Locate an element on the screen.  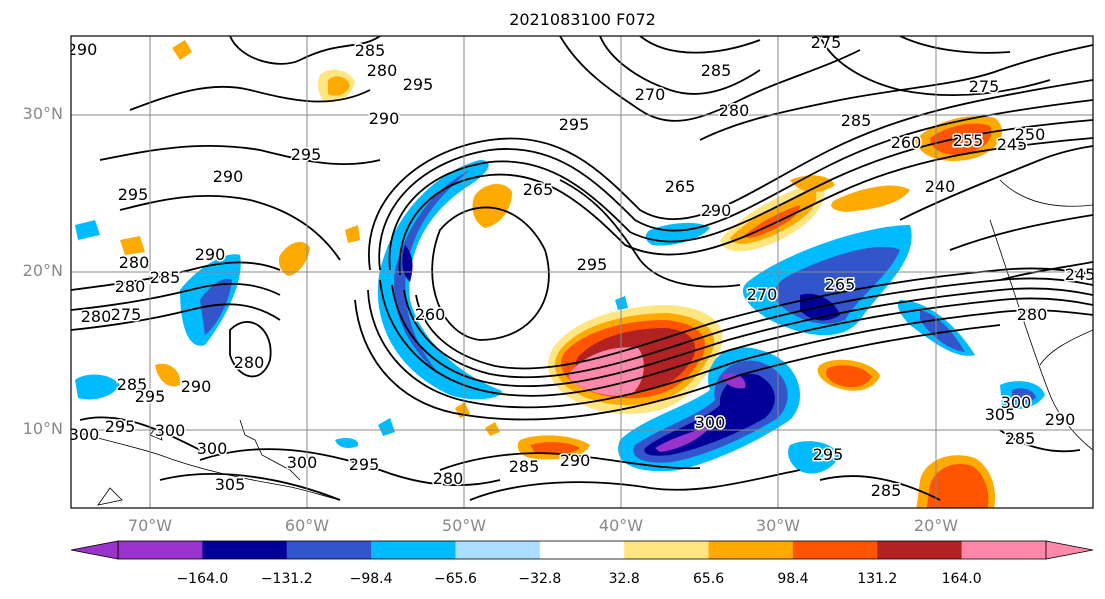
contour-label: 255 is located at coordinates (968, 140).